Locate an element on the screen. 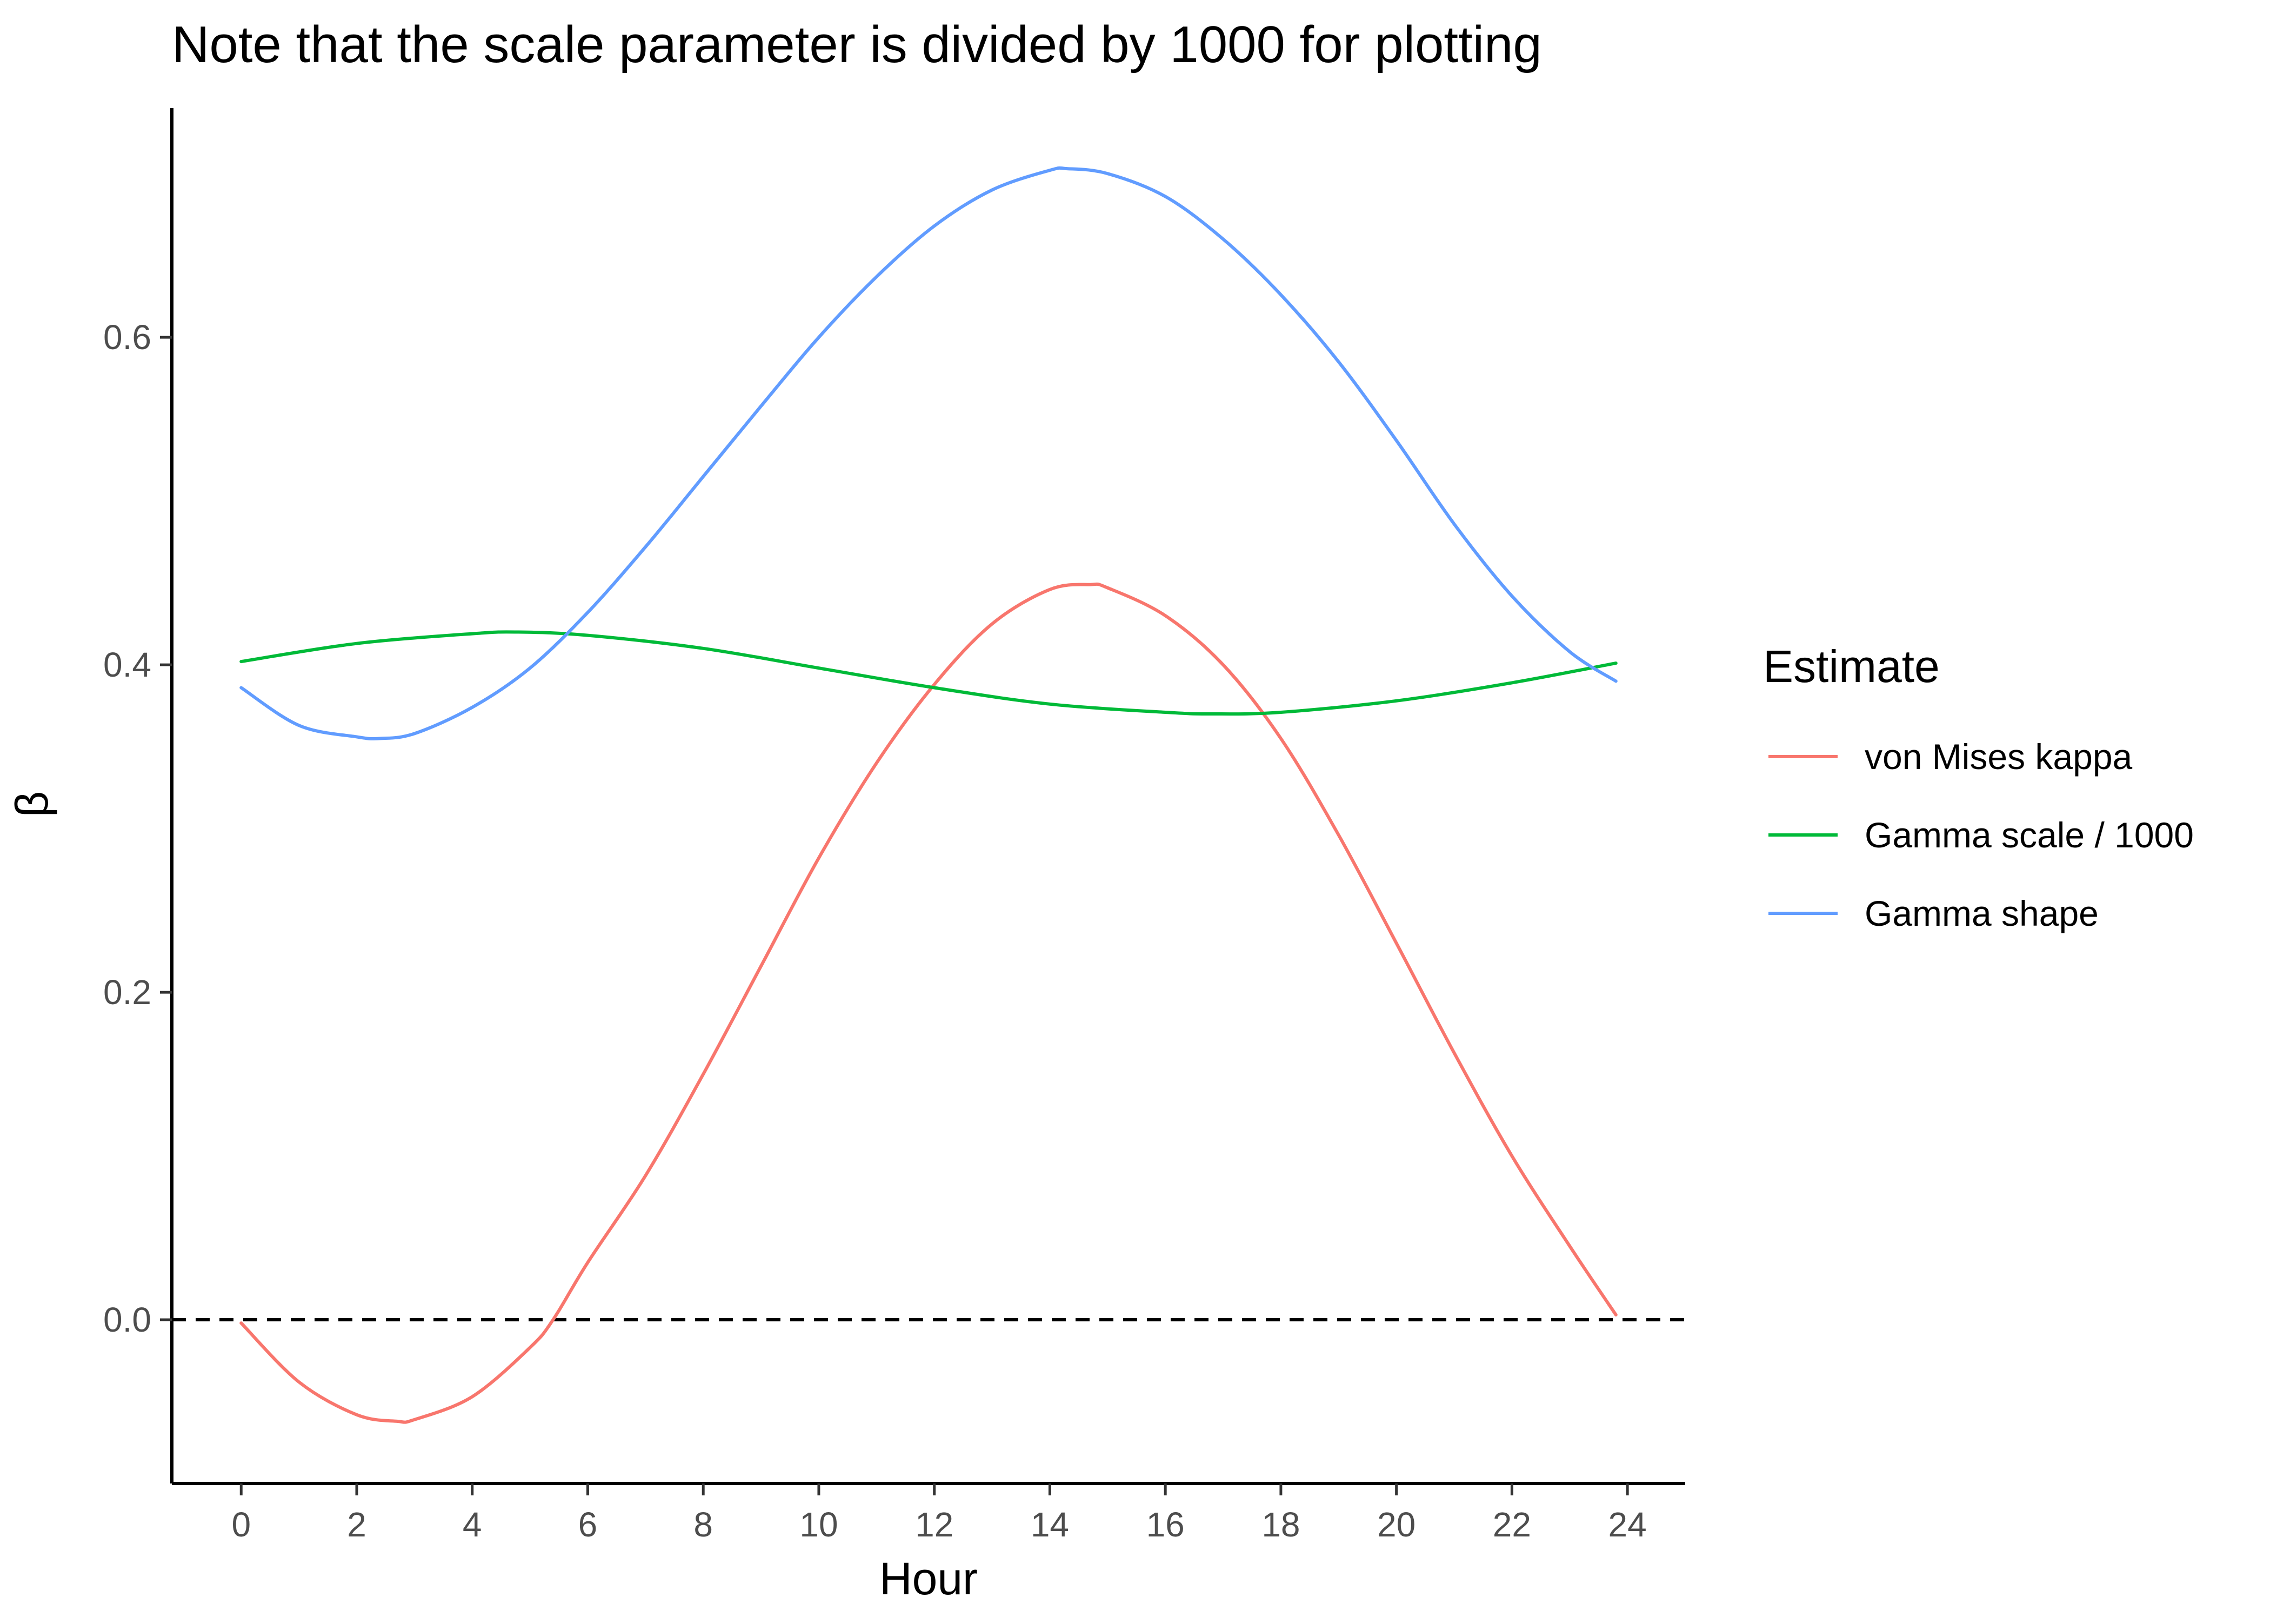  x-tick-label: 8 is located at coordinates (703, 1524).